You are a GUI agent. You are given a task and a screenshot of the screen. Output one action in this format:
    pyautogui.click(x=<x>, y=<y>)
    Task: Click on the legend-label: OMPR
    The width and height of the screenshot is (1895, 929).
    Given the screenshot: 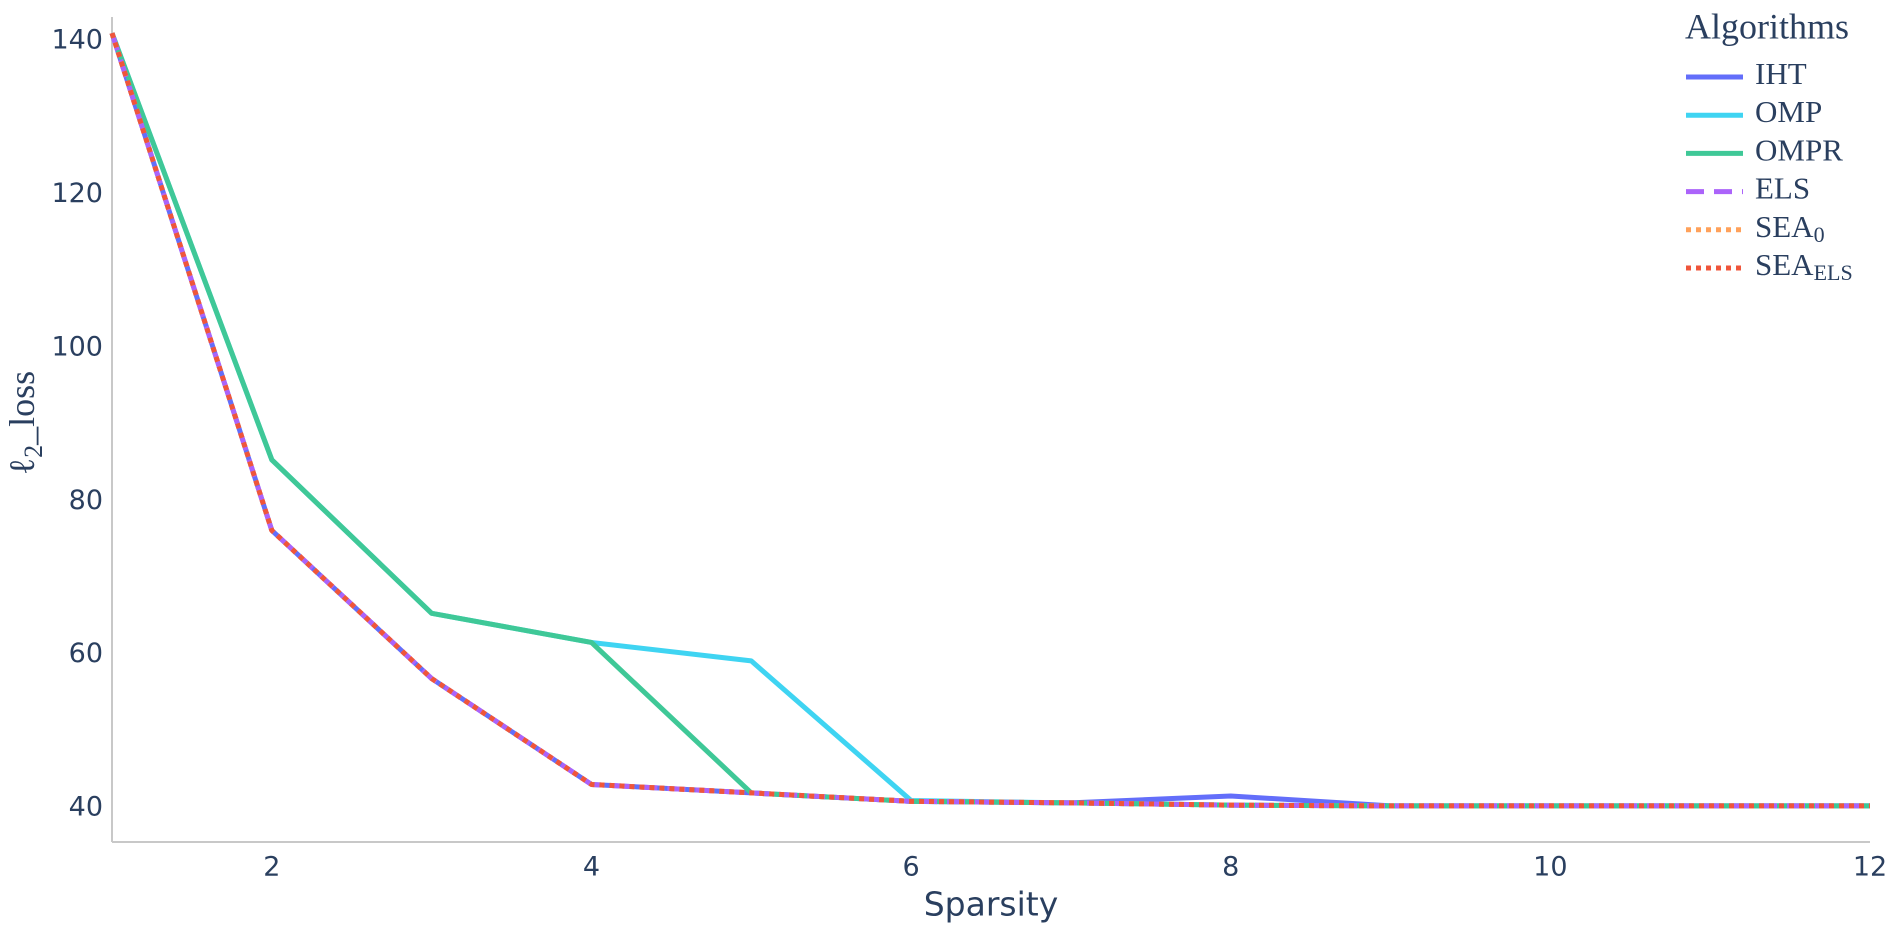 What is the action you would take?
    pyautogui.click(x=1799, y=150)
    